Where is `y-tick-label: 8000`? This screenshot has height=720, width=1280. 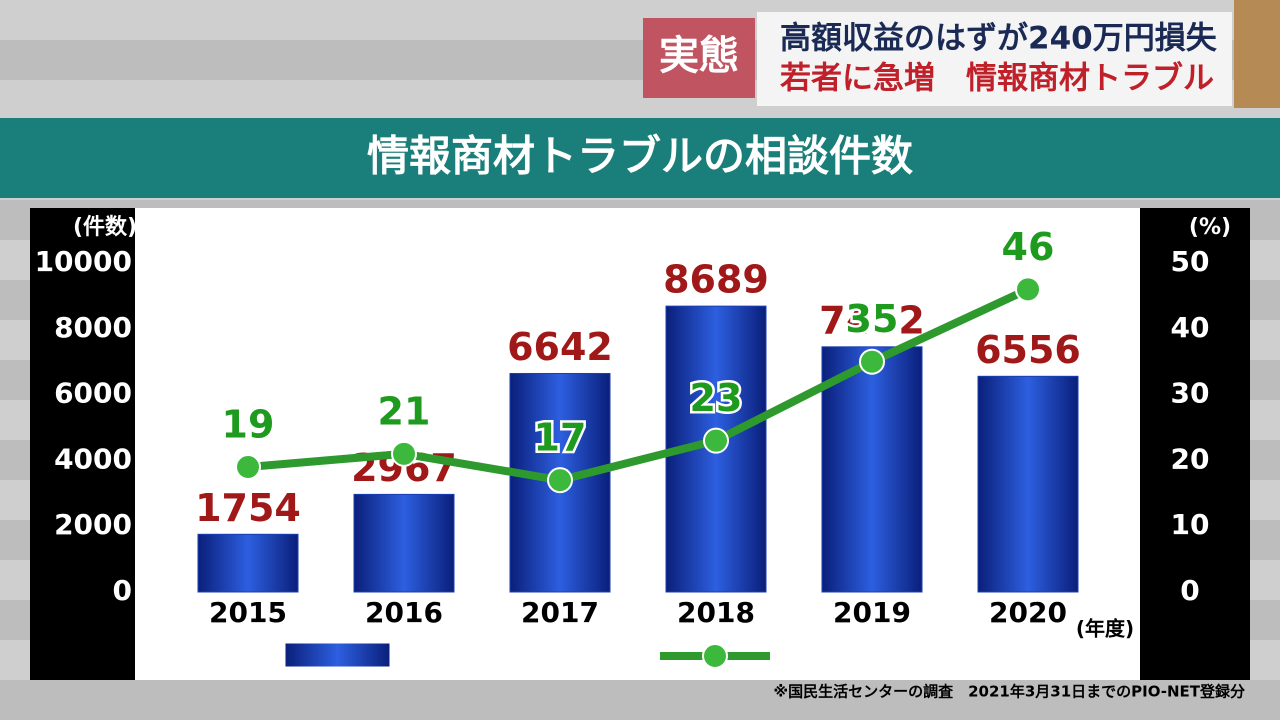
y-tick-label: 8000 is located at coordinates (93, 327).